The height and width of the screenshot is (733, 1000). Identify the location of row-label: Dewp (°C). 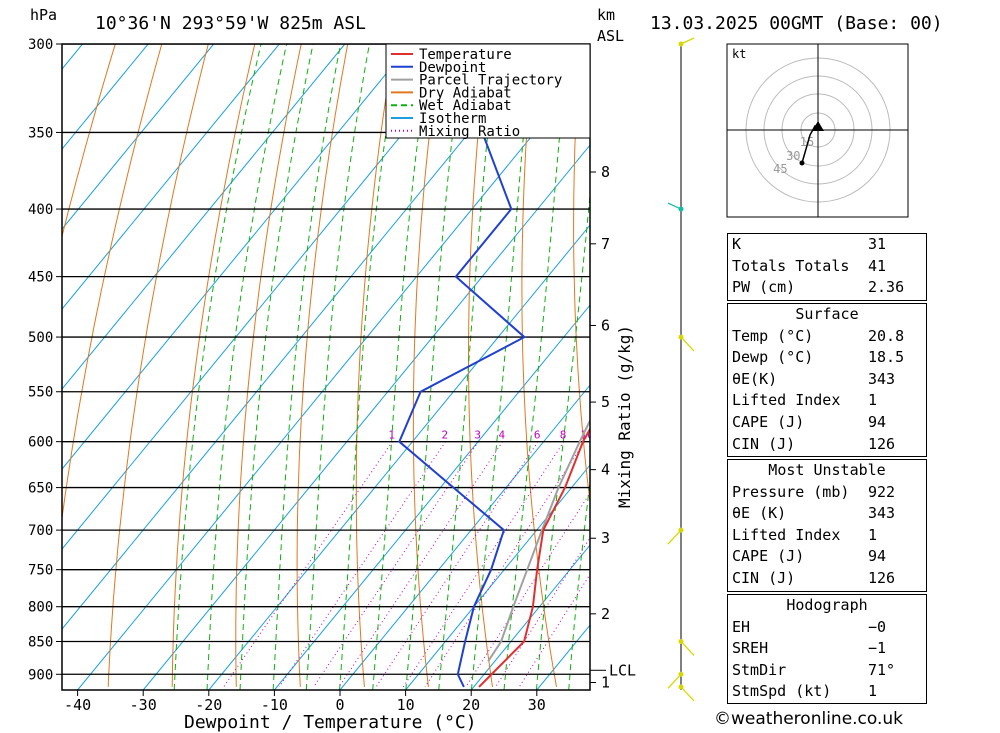
(773, 357).